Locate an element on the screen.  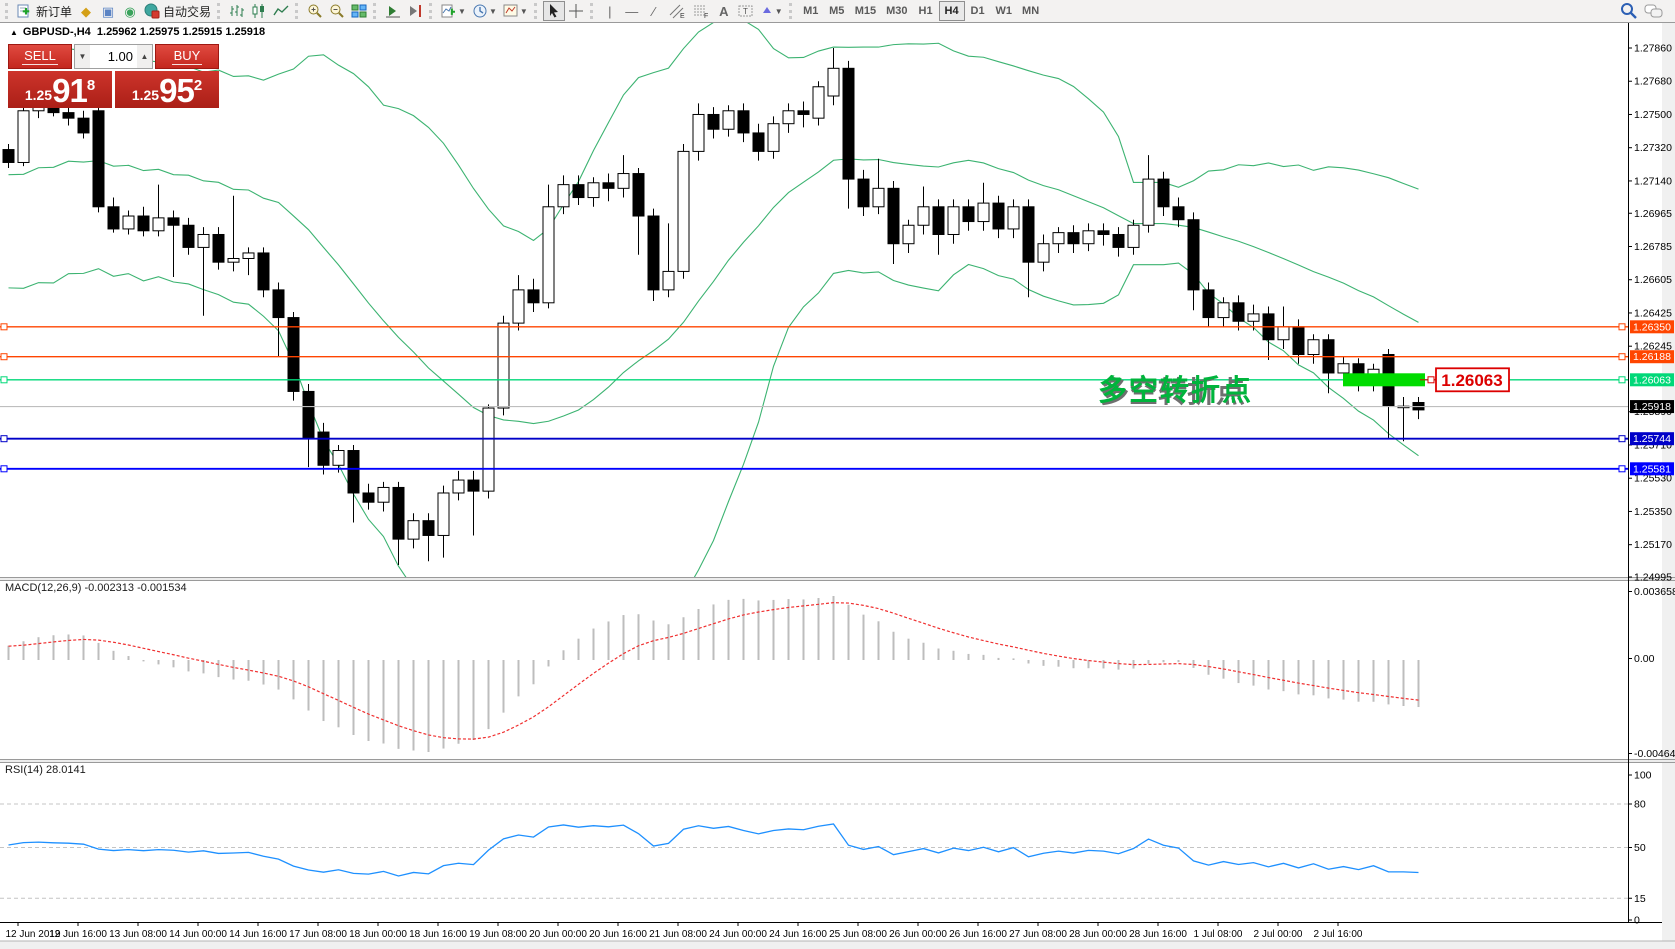
trendline-button: ∕ is located at coordinates (654, 11).